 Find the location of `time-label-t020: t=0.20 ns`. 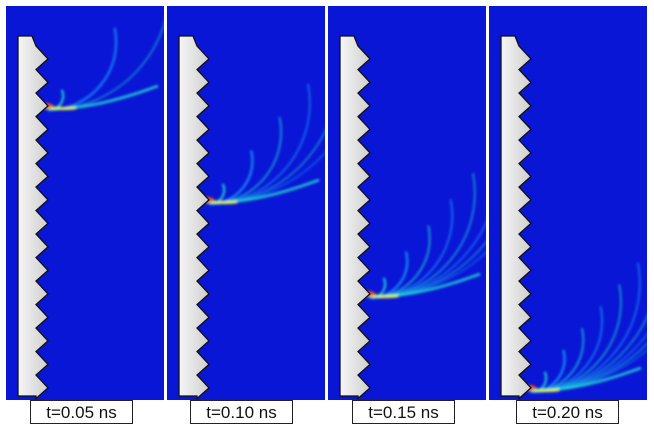

time-label-t020: t=0.20 ns is located at coordinates (567, 412).